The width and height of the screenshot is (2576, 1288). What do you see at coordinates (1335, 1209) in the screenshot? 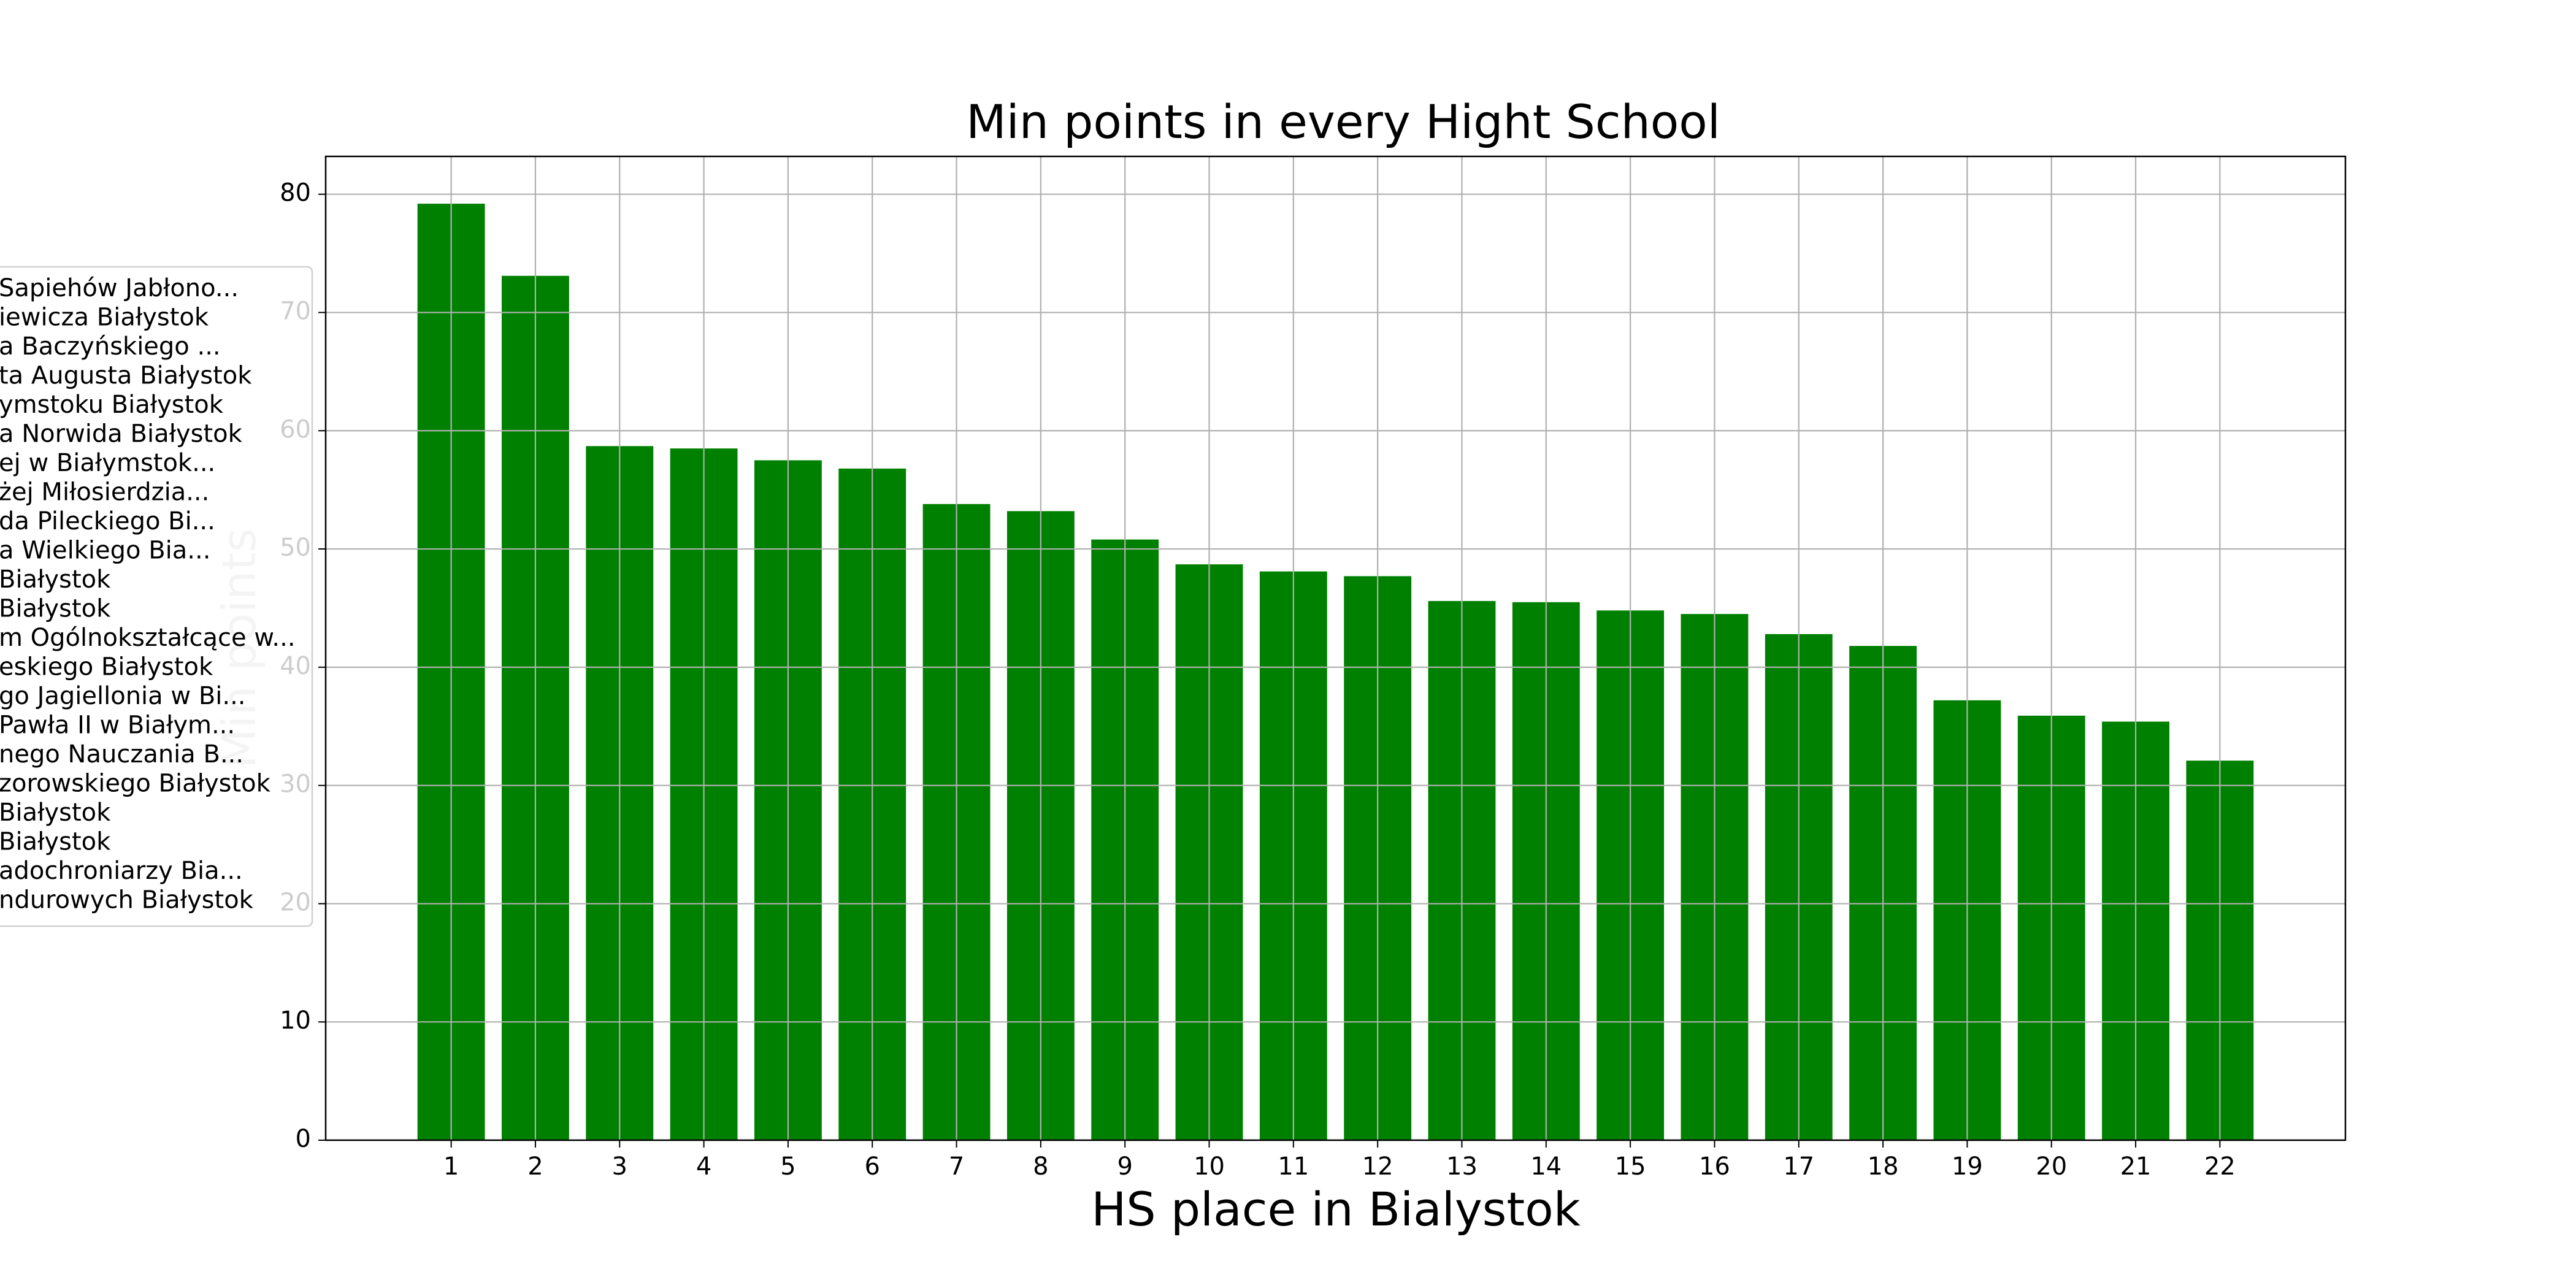
I see `x-axis-label: HS place in Bialystok` at bounding box center [1335, 1209].